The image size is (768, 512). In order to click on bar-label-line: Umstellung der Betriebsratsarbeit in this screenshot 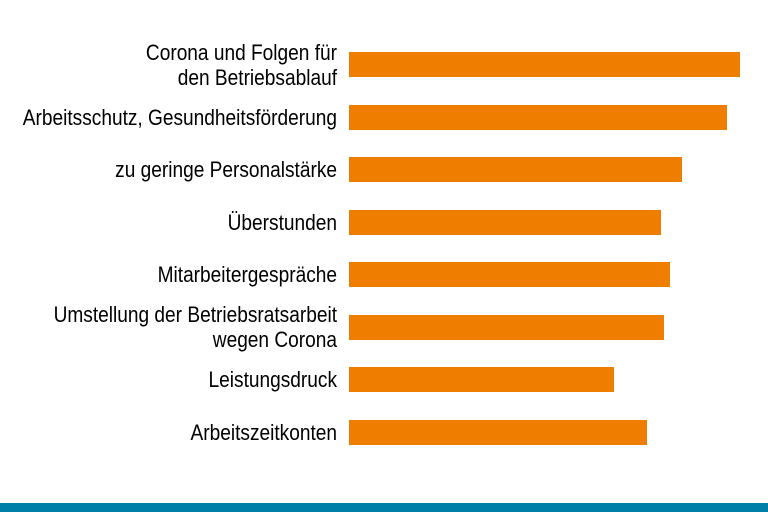, I will do `click(195, 314)`.